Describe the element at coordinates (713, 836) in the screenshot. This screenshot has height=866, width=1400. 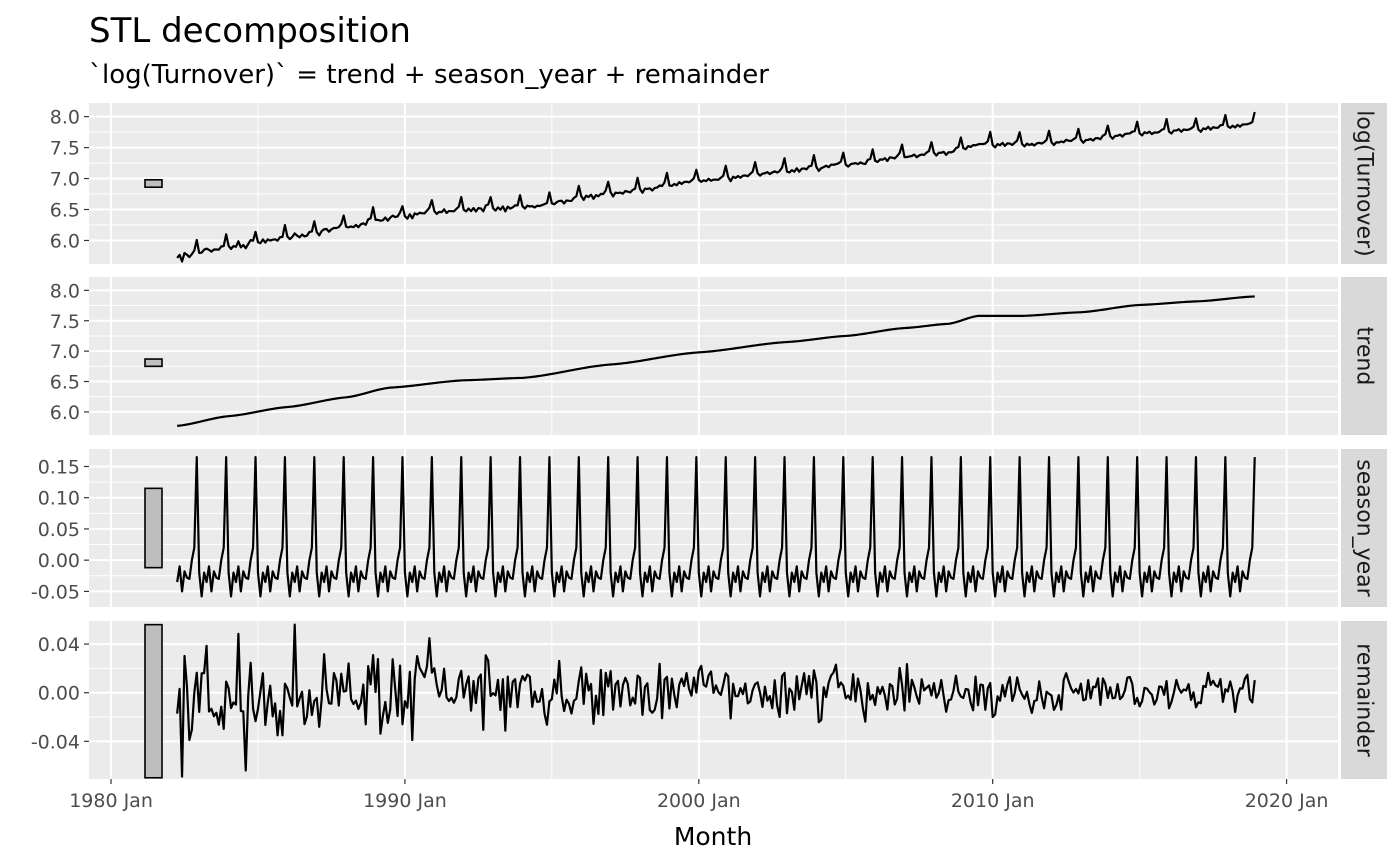
I see `x-axis-title: Month` at that location.